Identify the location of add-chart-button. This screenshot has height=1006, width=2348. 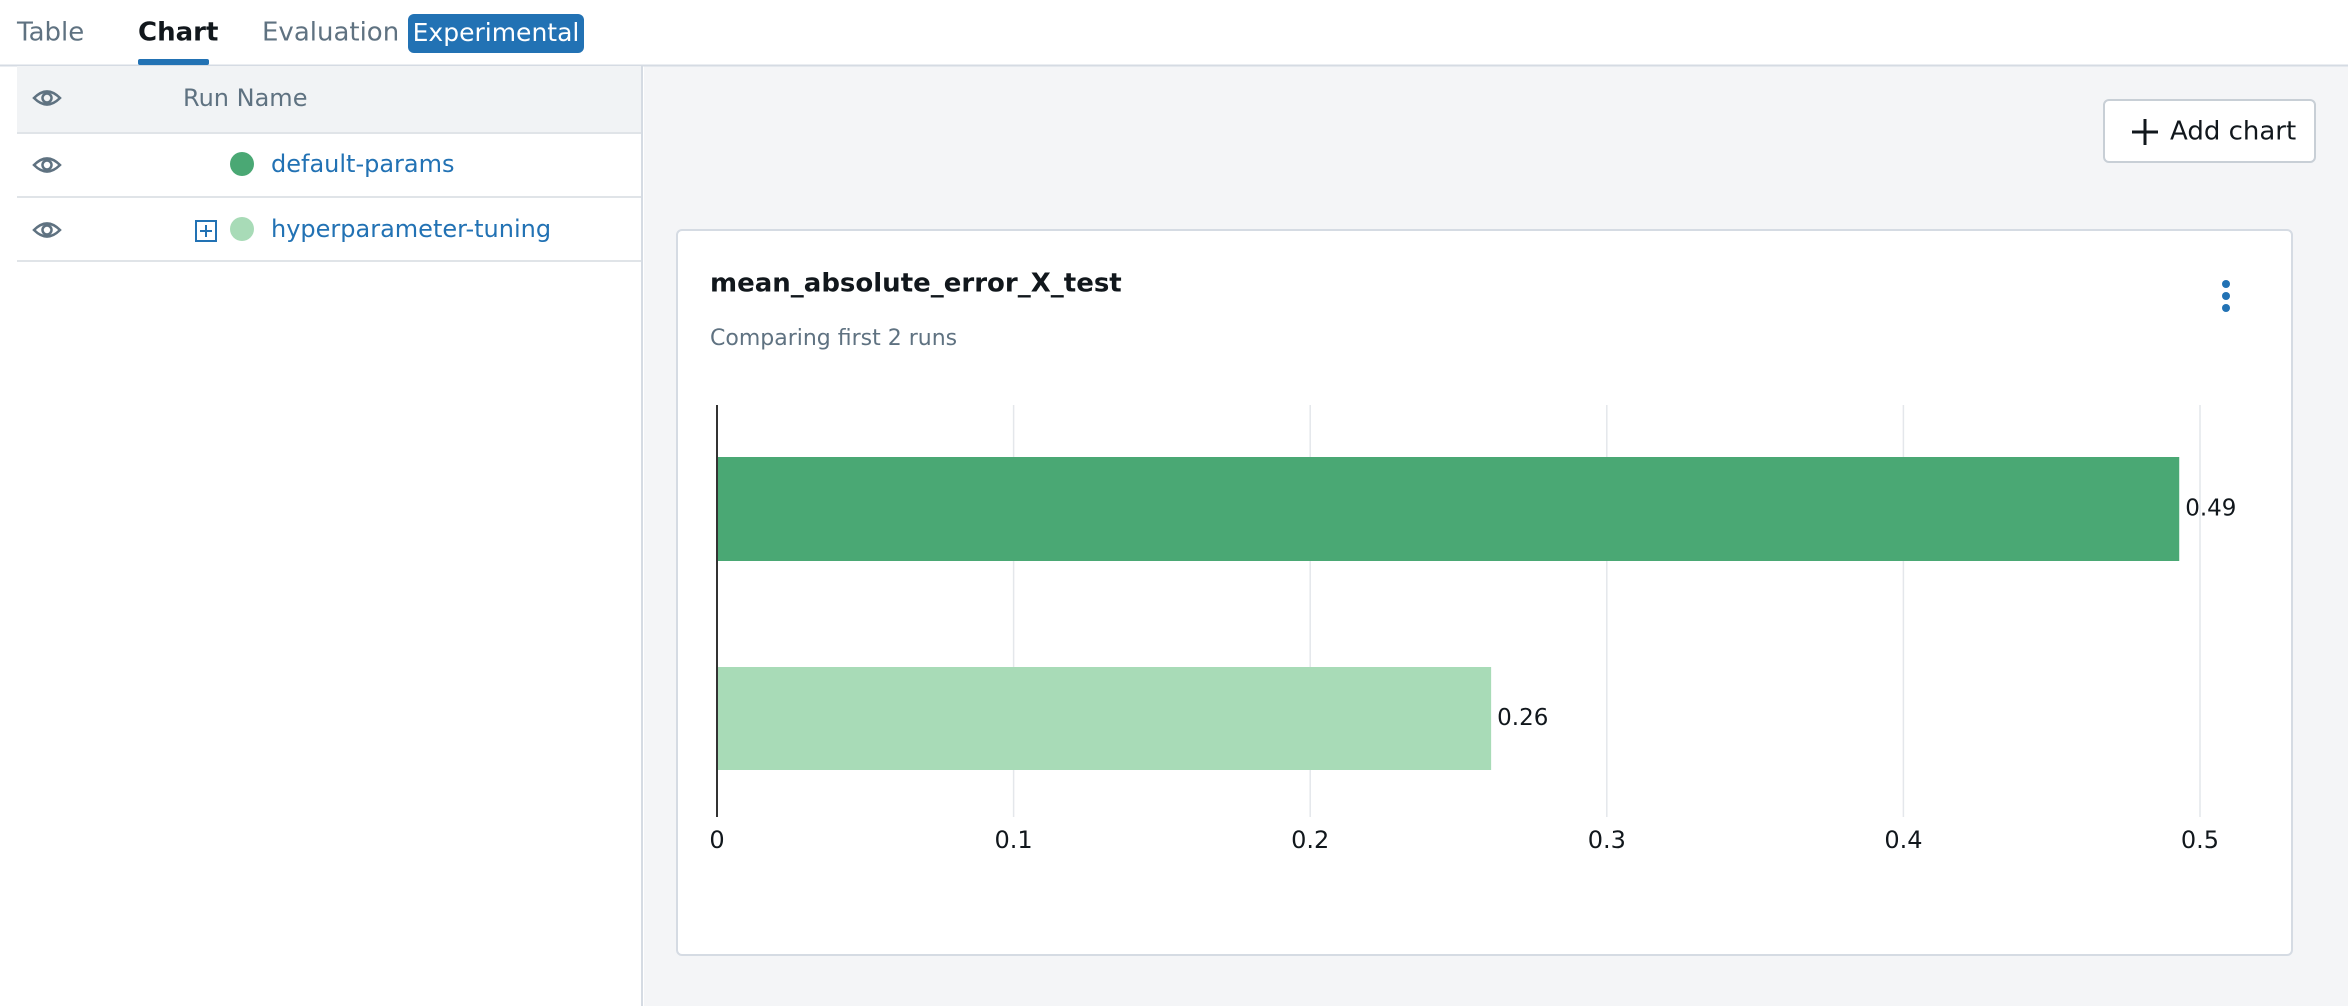
(2209, 131).